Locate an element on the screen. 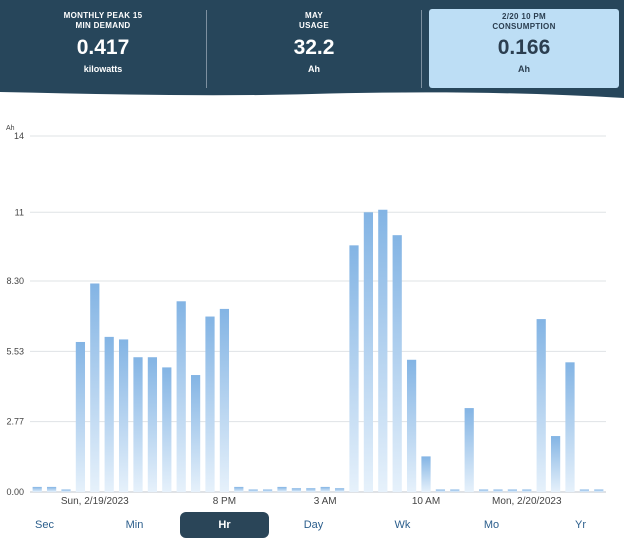 The height and width of the screenshot is (541, 624). stat-selected-consumption: 2/20 10 PM CONSUMPTION 0.166 Ah is located at coordinates (524, 48).